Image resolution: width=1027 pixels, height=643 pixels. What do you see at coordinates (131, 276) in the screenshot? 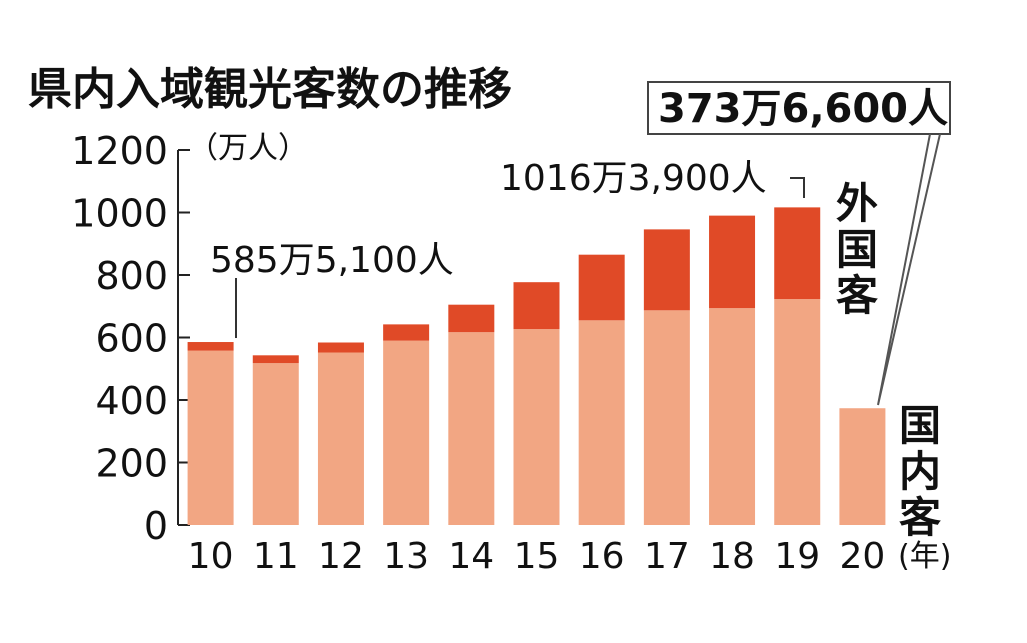
I see `y-tick-label: 800` at bounding box center [131, 276].